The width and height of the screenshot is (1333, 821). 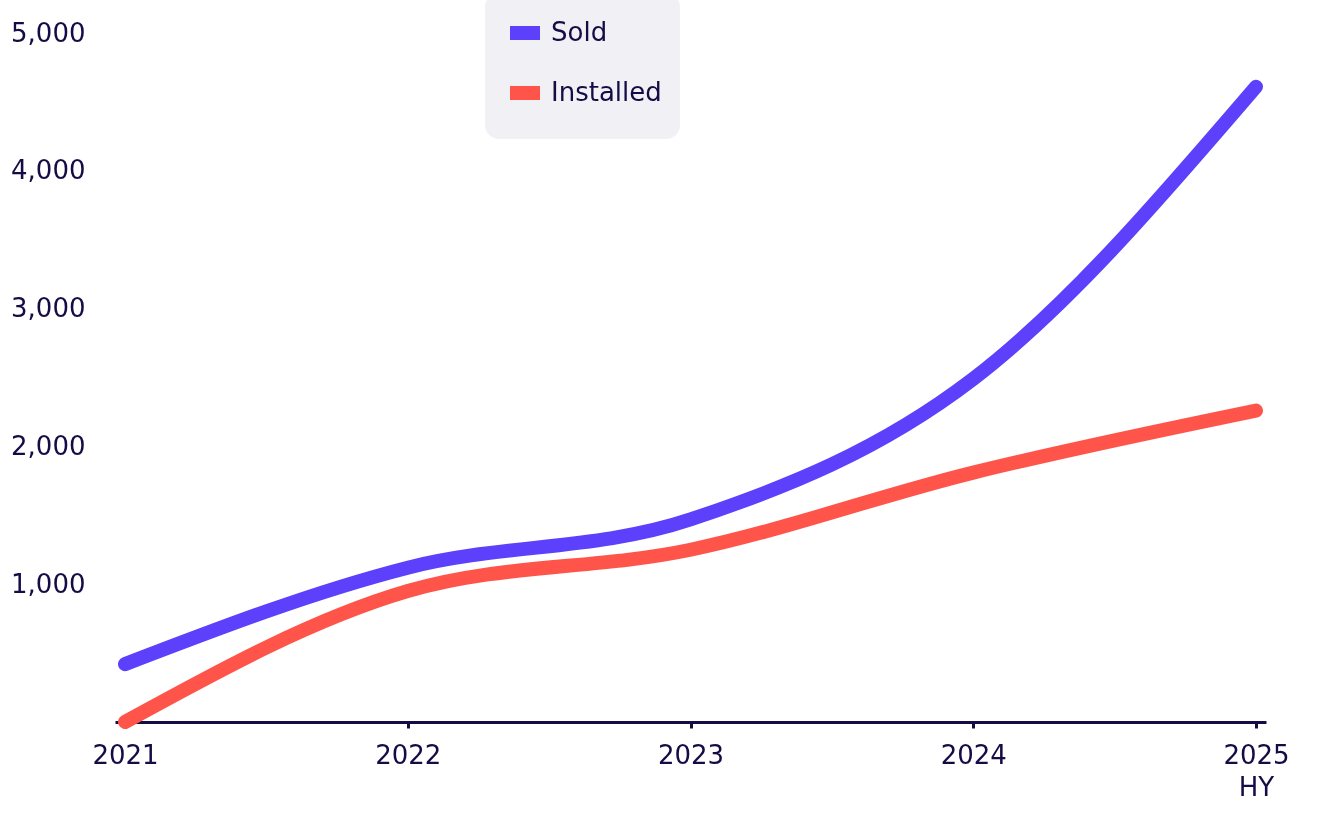 I want to click on x-tick-label: 2021, so click(x=125, y=754).